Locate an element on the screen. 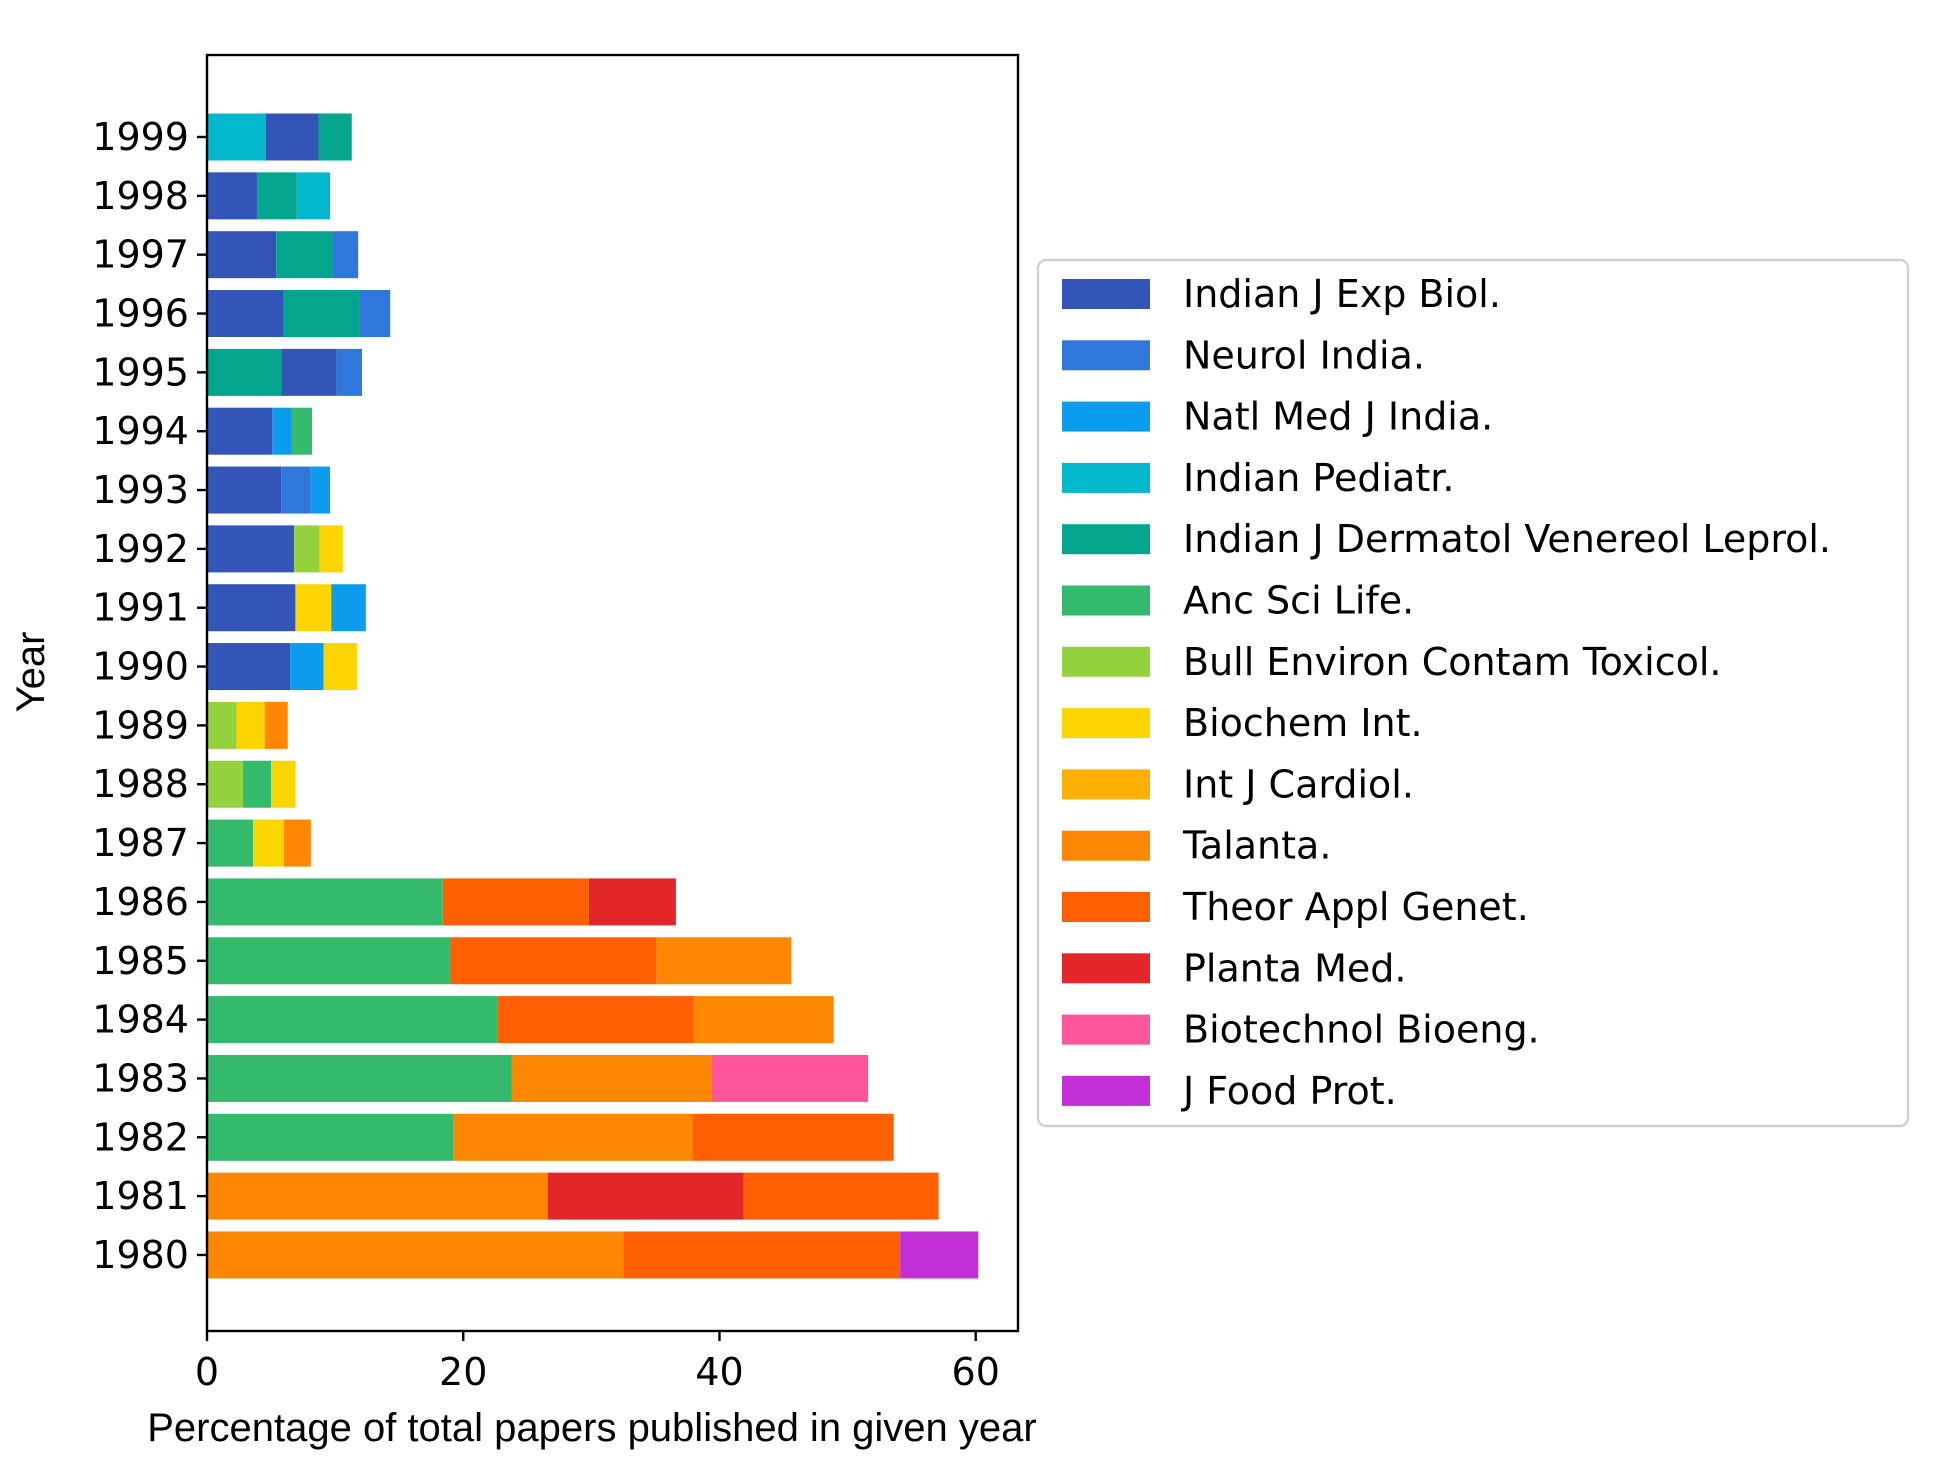  y-tick-label: 1997 is located at coordinates (140, 255).